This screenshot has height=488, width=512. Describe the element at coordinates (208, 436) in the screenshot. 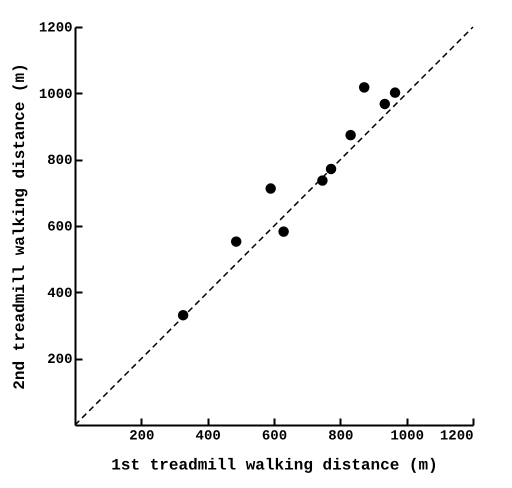

I see `x-tick-label: 400` at that location.